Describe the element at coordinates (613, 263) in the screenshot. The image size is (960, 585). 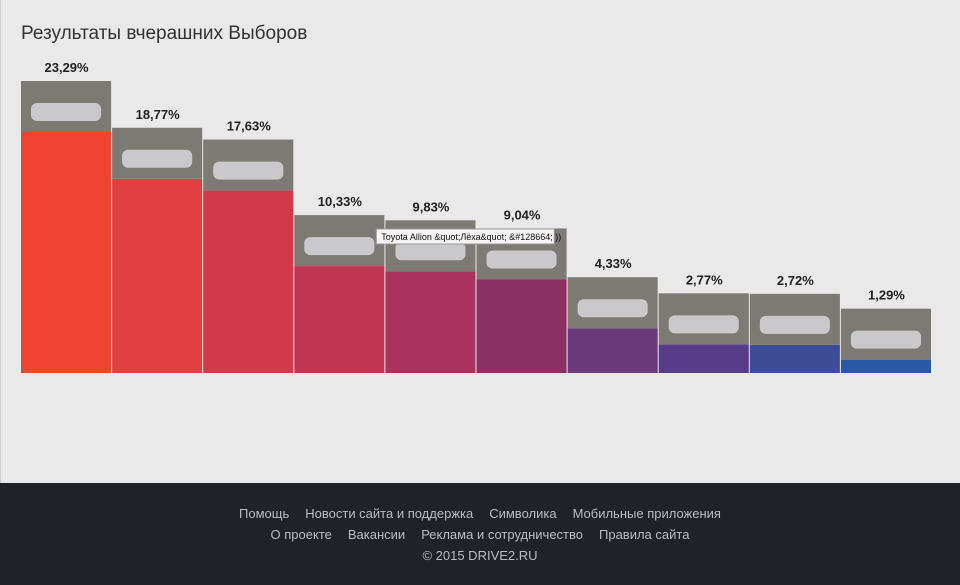
I see `value-label: 4,33%` at that location.